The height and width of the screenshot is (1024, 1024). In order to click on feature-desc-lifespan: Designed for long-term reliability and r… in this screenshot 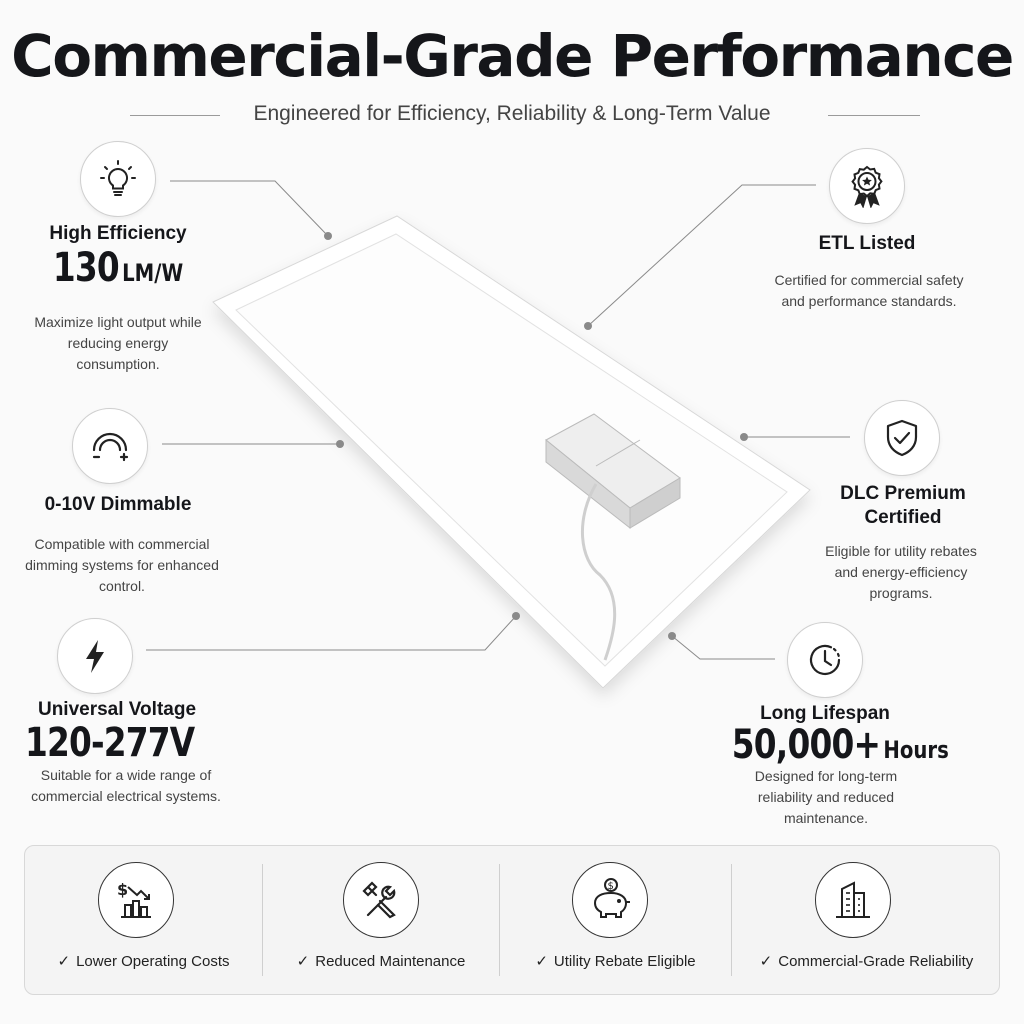, I will do `click(826, 797)`.